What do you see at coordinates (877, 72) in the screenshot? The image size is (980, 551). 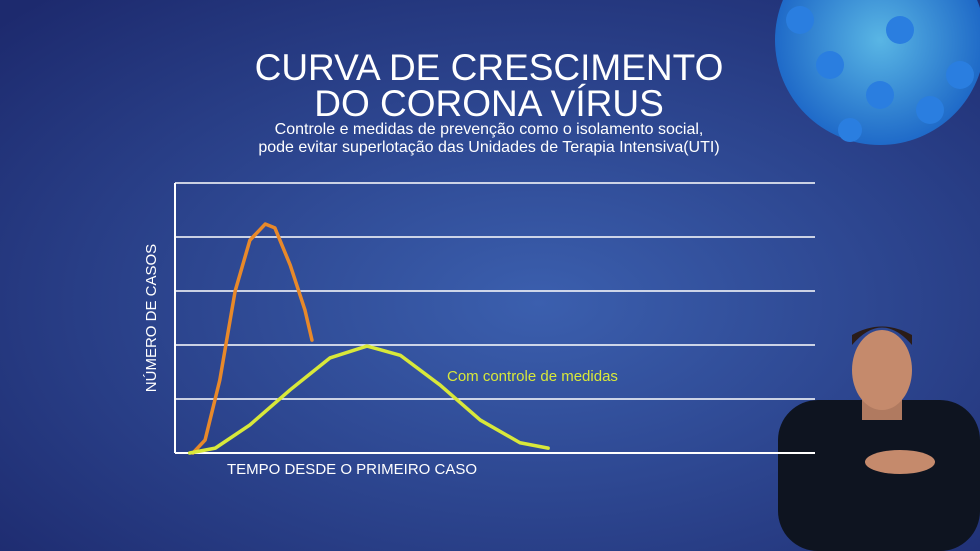 I see `virus-illustration` at bounding box center [877, 72].